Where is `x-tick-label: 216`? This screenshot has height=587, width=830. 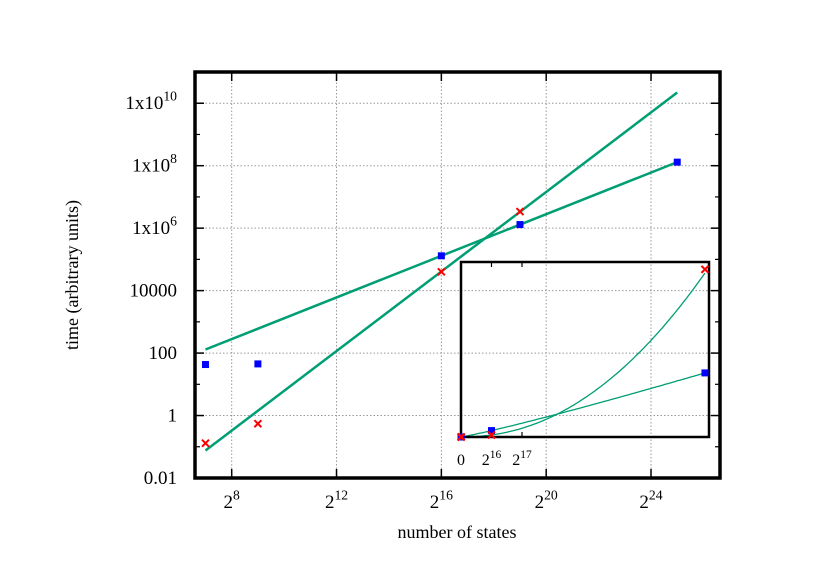 x-tick-label: 216 is located at coordinates (441, 500).